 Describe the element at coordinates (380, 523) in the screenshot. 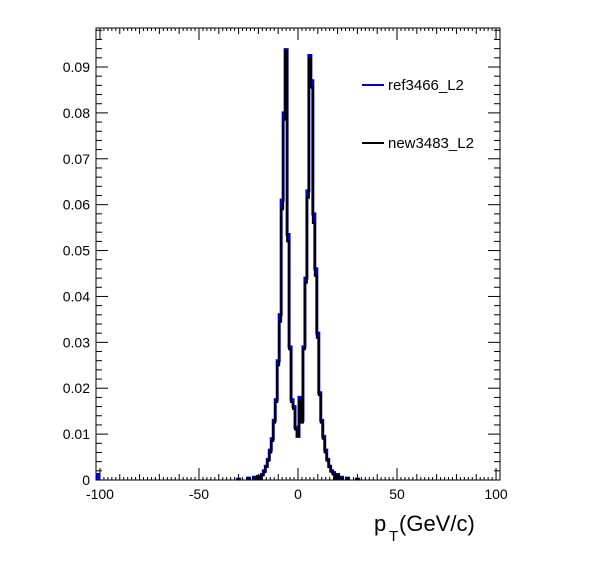

I see `x-axis-title-main: p` at that location.